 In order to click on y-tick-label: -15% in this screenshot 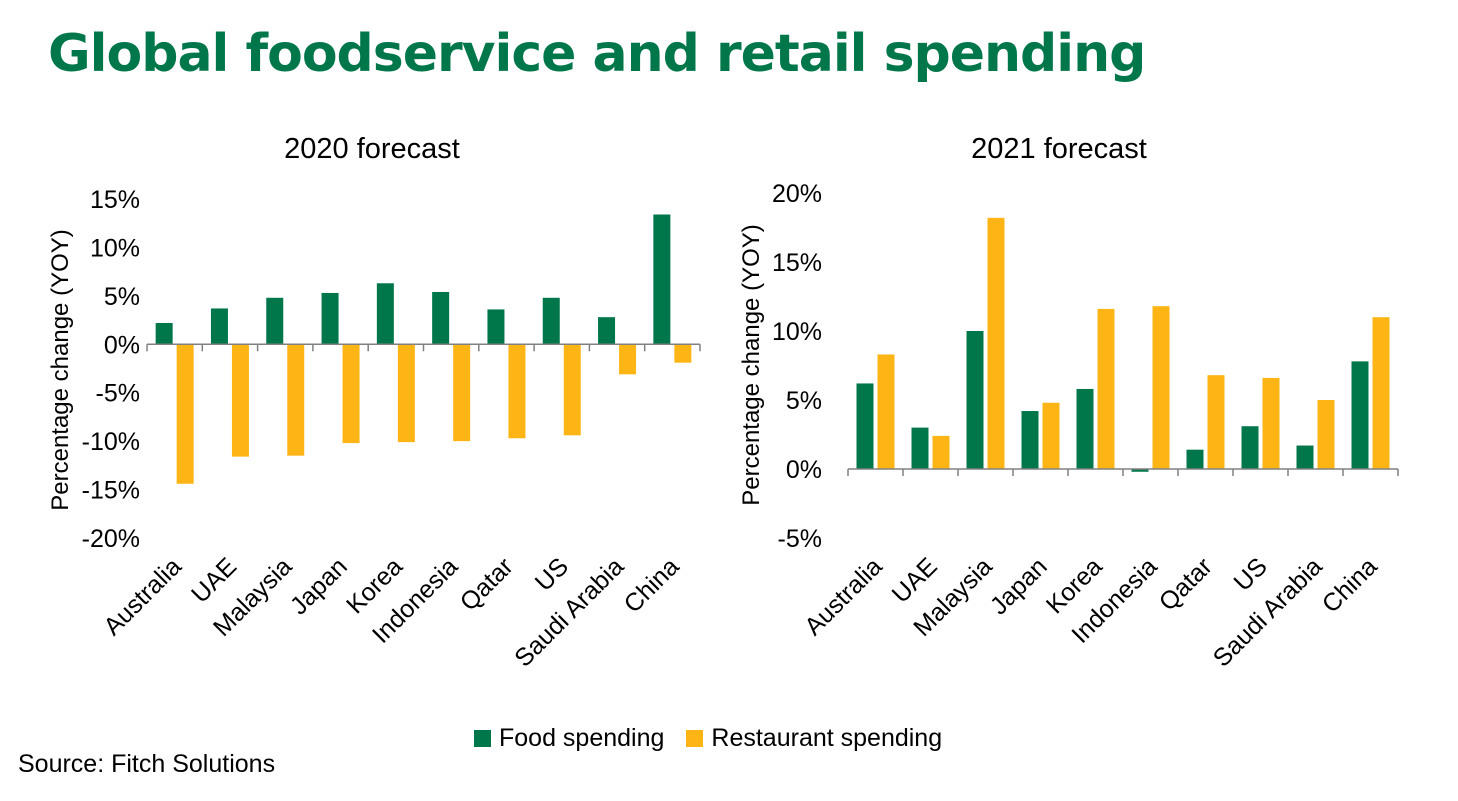, I will do `click(111, 491)`.